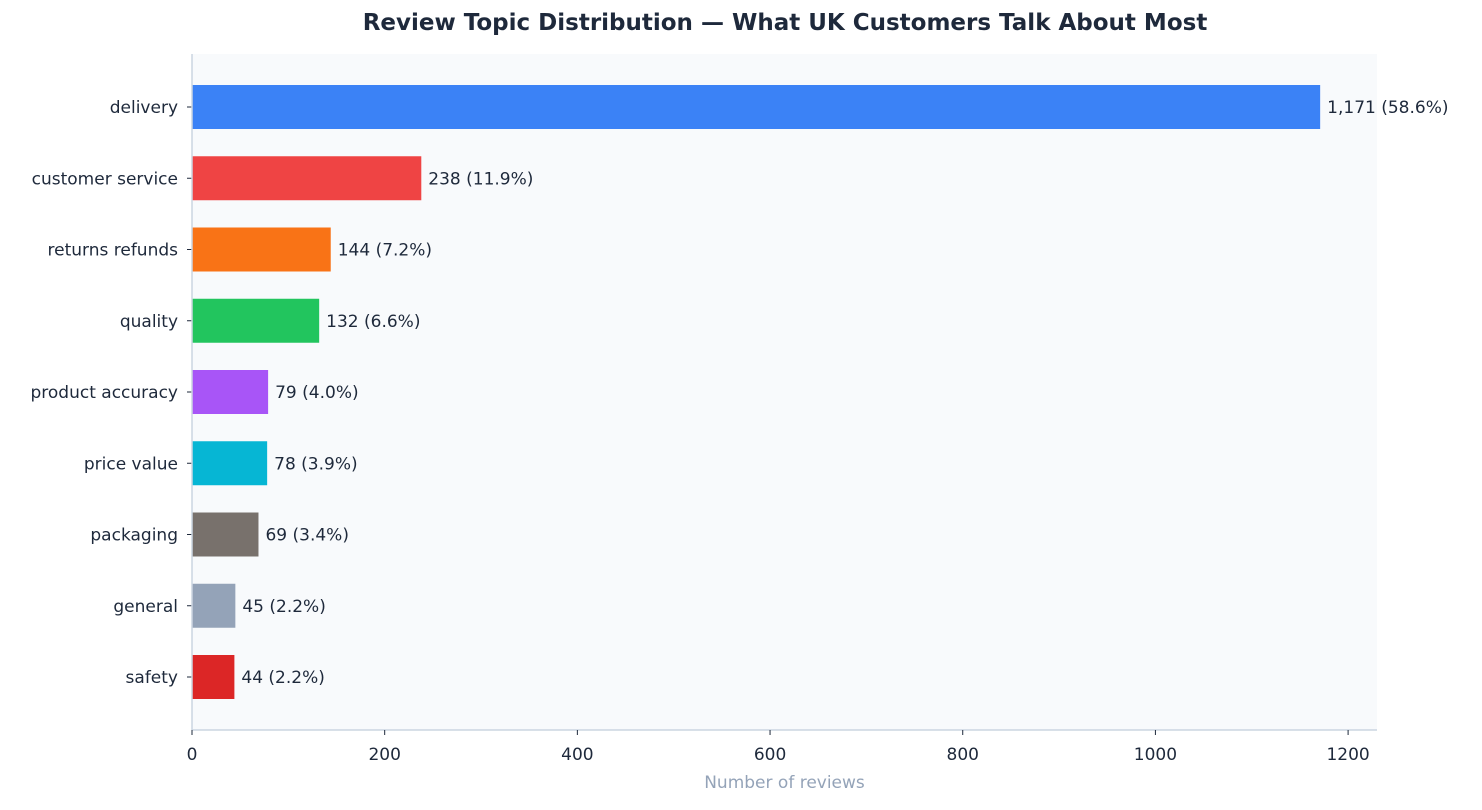  I want to click on data-label: 132 (6.6%), so click(373, 322).